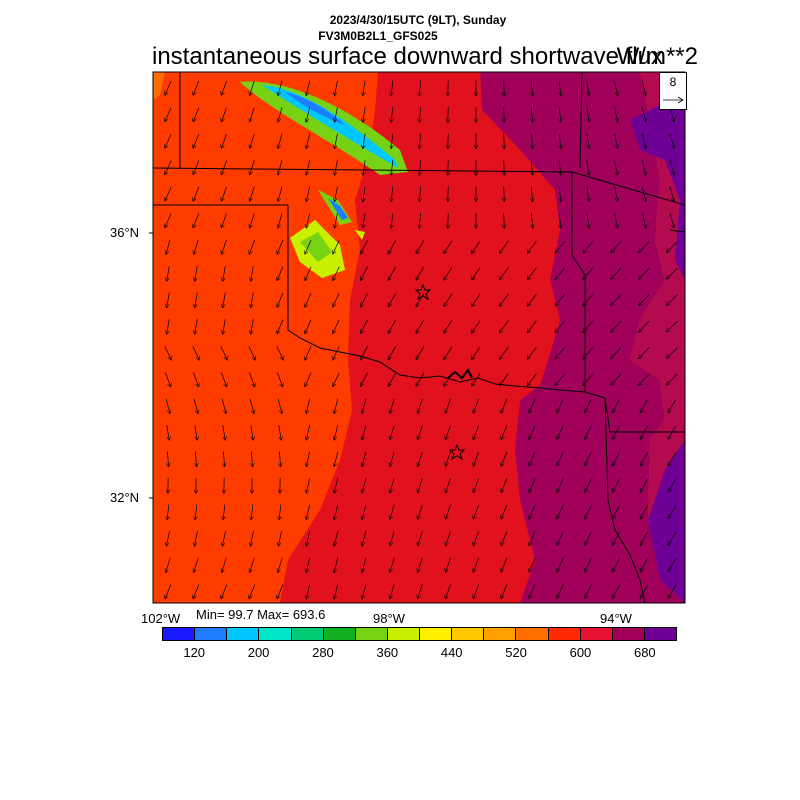  I want to click on model-name: FV3M0B2L1_GFS025, so click(378, 36).